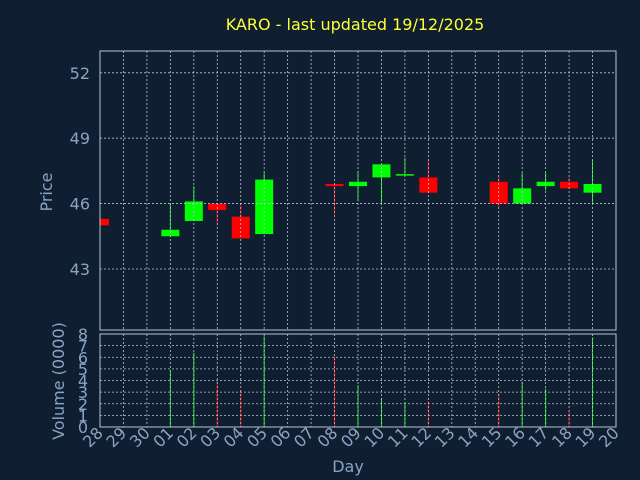 Image resolution: width=640 pixels, height=480 pixels. I want to click on volume-tick-label: 1, so click(83, 415).